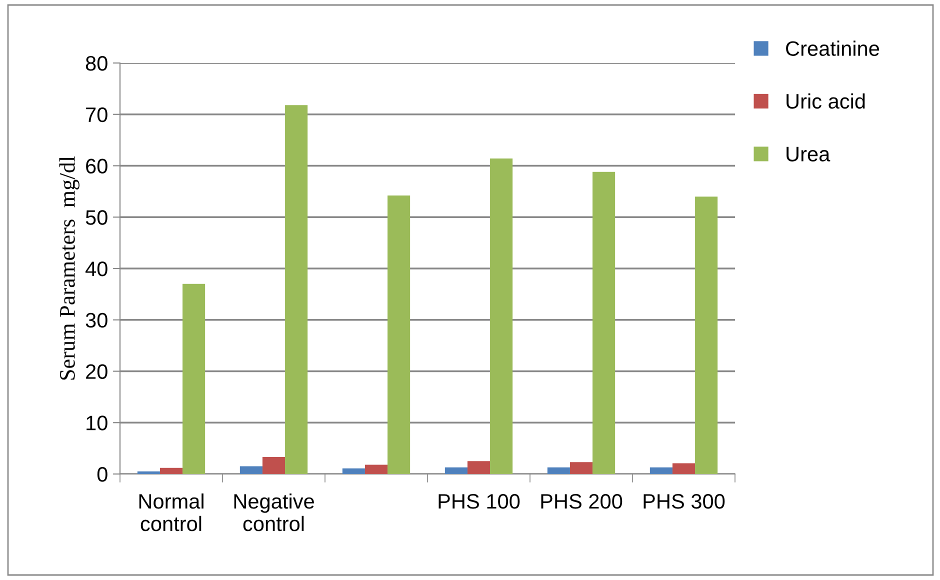  I want to click on y-tick-label: 70, so click(97, 114).